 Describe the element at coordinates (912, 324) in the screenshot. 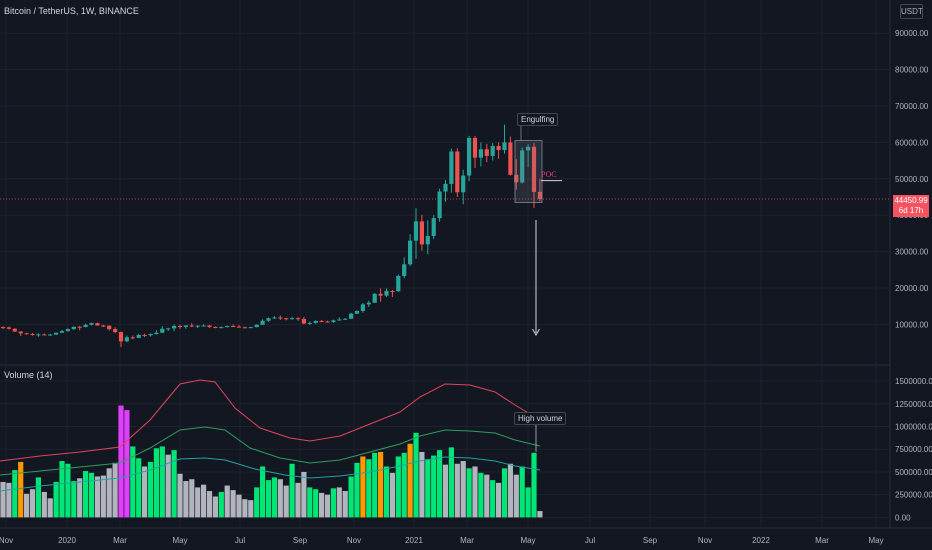

I see `y-tick-label: 10000.00` at that location.